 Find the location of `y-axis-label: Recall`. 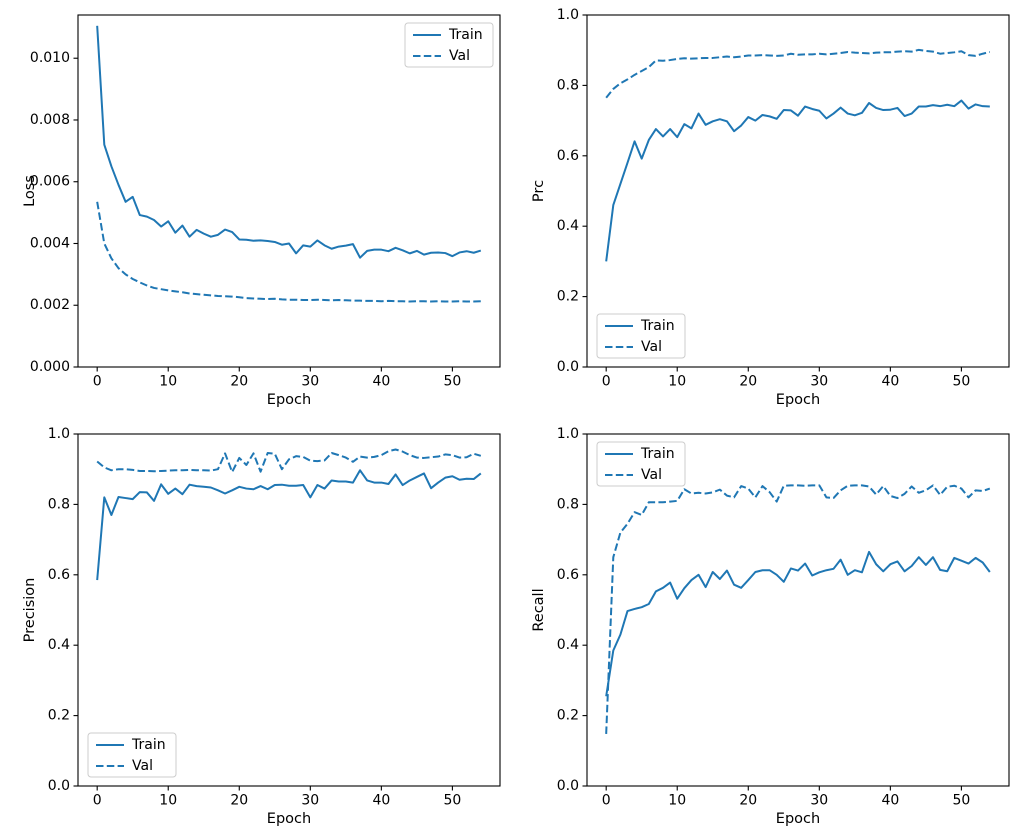

y-axis-label: Recall is located at coordinates (539, 609).